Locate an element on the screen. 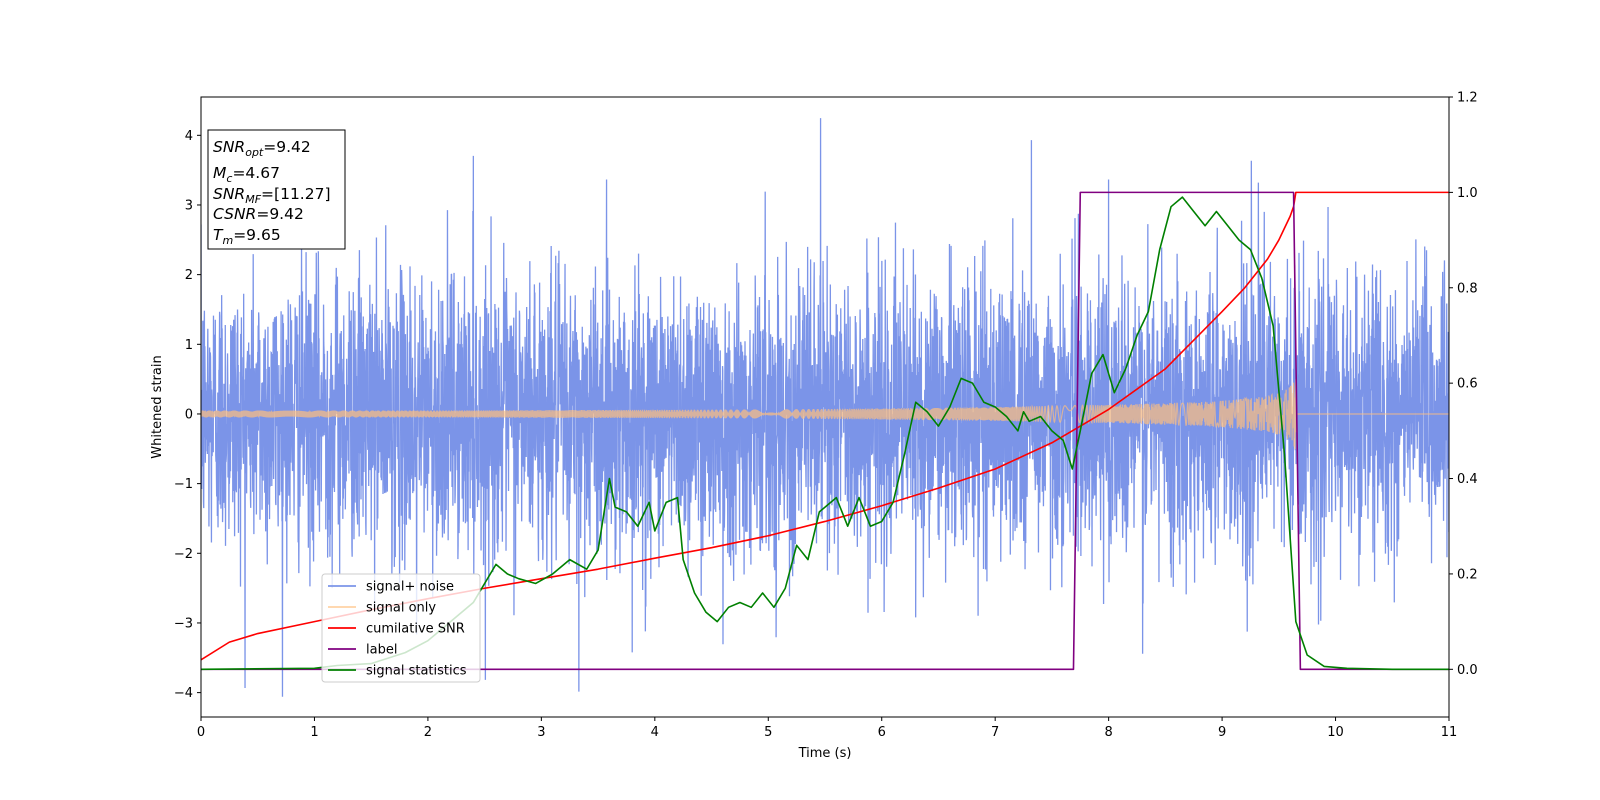  y-left-tick-label: 4 is located at coordinates (189, 136).